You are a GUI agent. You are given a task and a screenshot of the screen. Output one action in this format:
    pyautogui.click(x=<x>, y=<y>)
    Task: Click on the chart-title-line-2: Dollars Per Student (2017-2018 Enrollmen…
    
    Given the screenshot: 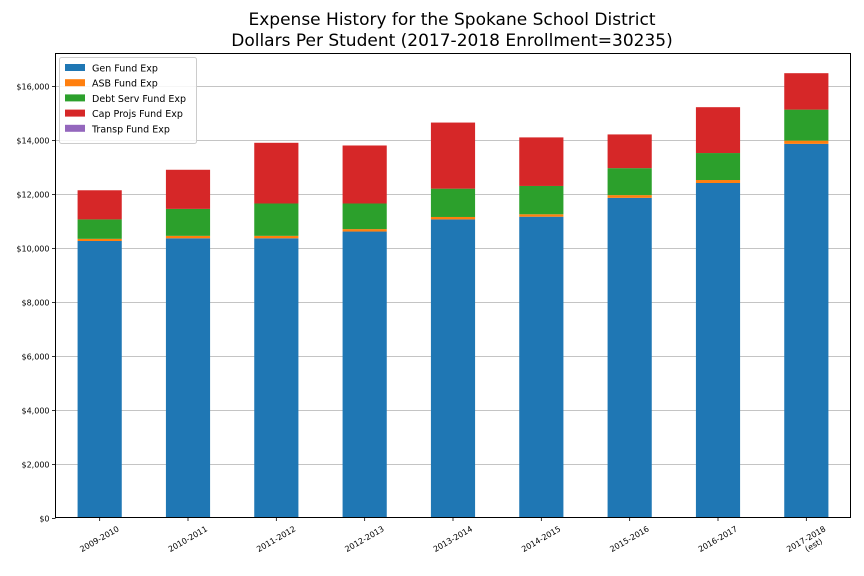 What is the action you would take?
    pyautogui.click(x=452, y=41)
    